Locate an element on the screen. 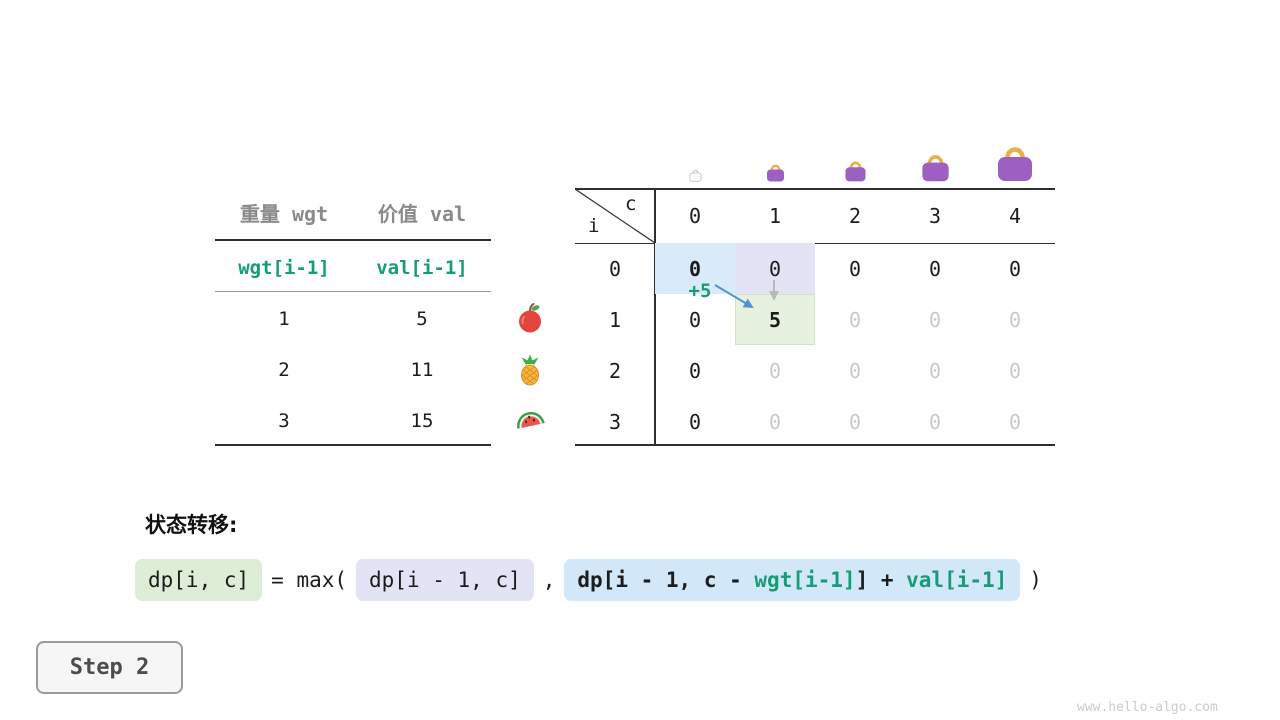 This screenshot has width=1280, height=720. watermark: www.hello-algo.com is located at coordinates (1147, 707).